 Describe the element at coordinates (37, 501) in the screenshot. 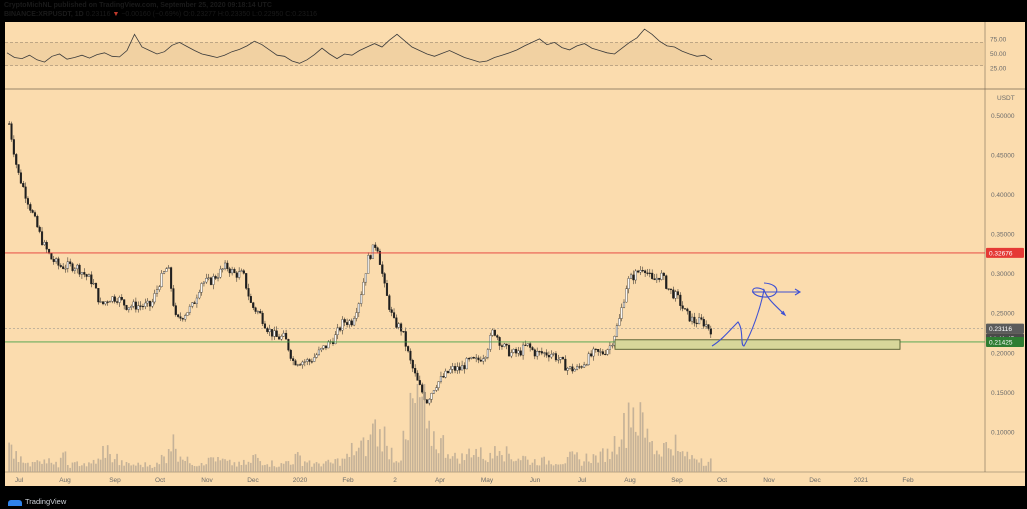

I see `tradingview-brand: TradingView` at that location.